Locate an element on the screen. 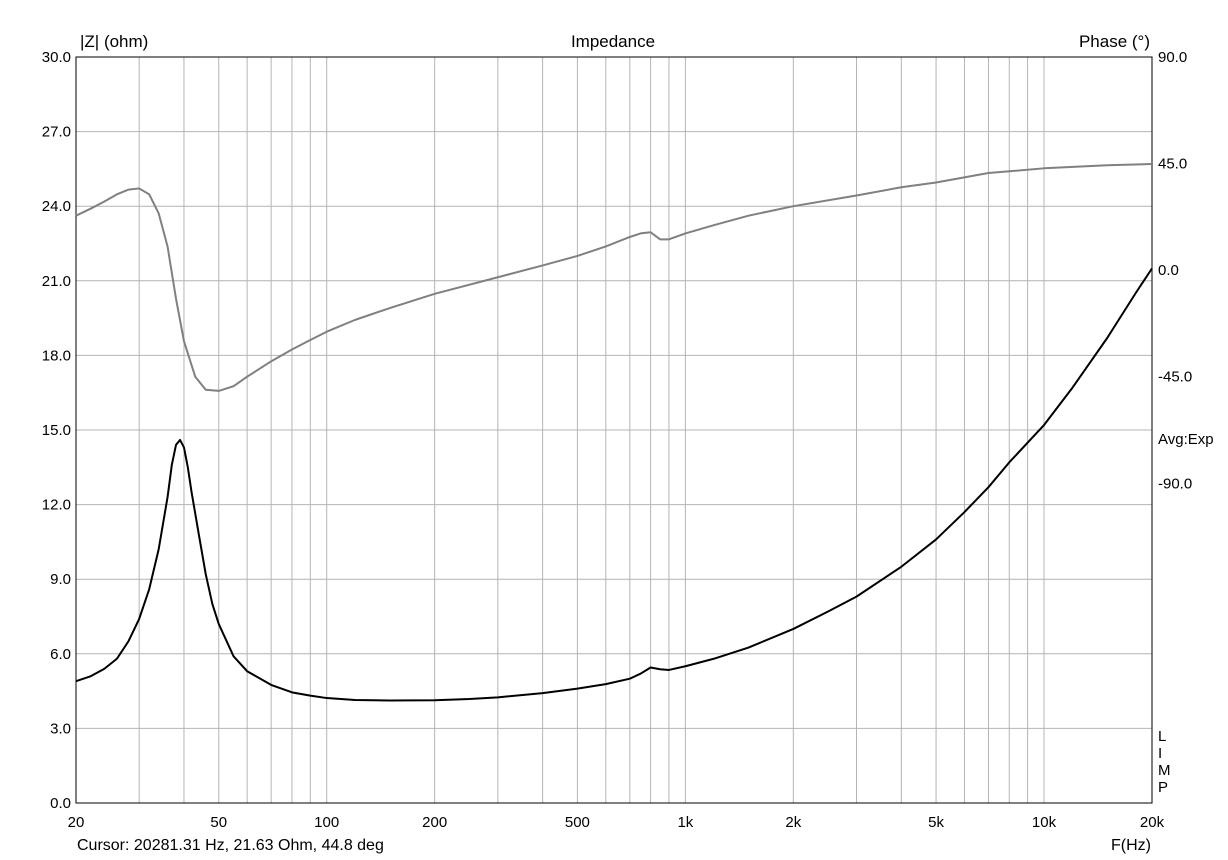 The image size is (1228, 860). y-tick-label: 0.0 is located at coordinates (60, 803).